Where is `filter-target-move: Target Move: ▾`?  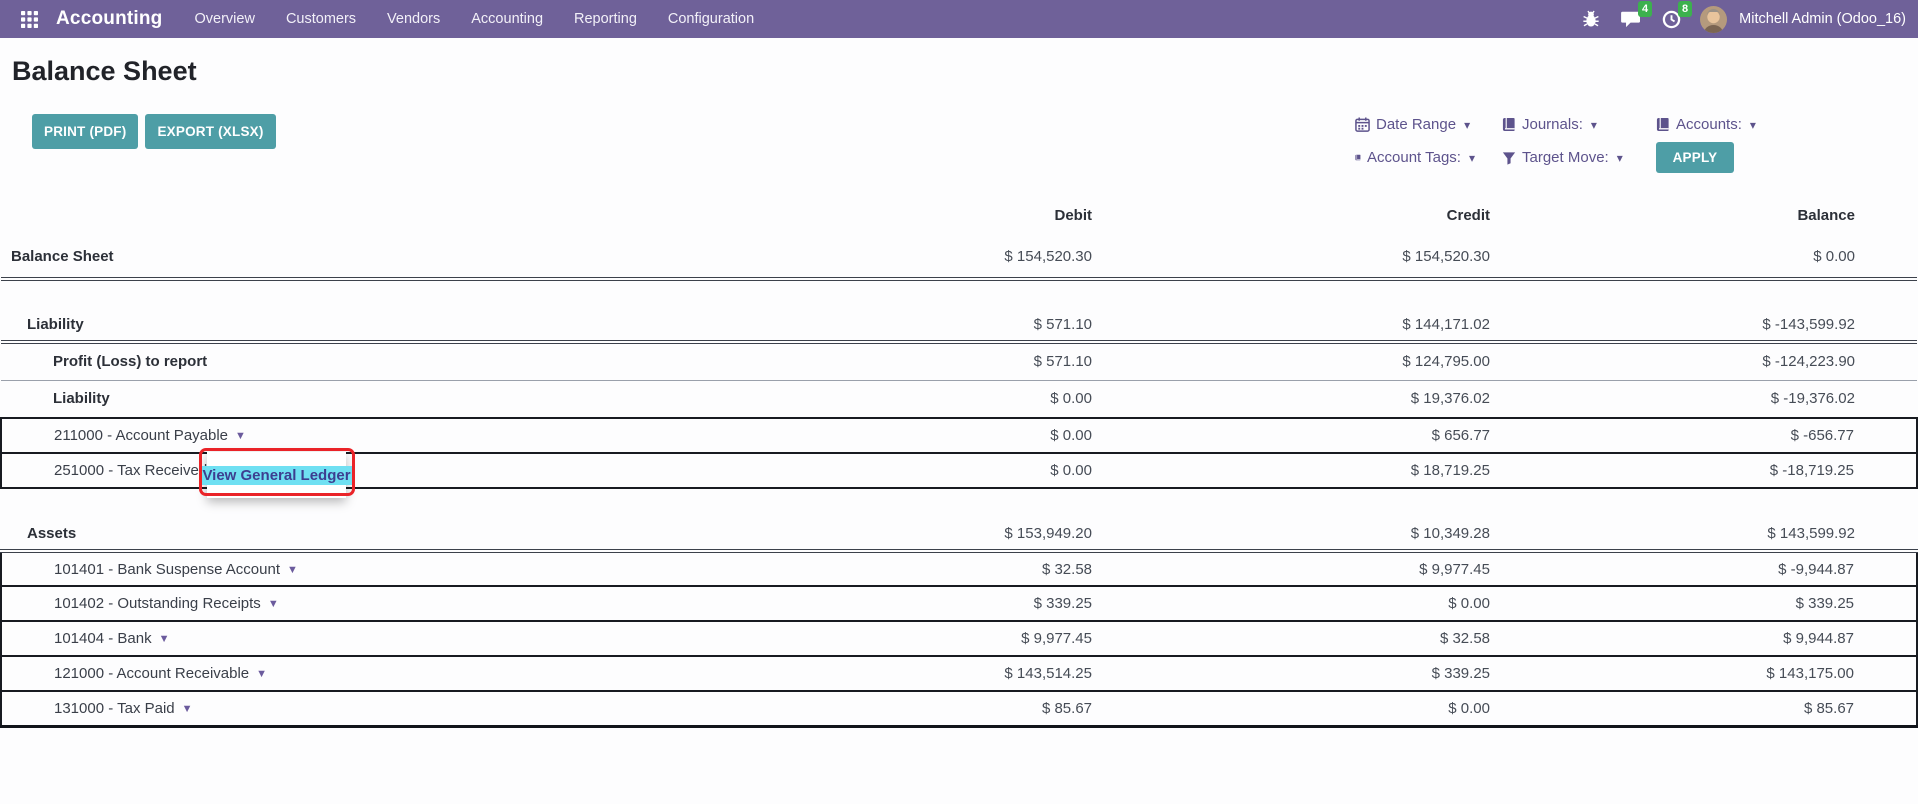 filter-target-move: Target Move: ▾ is located at coordinates (1565, 157).